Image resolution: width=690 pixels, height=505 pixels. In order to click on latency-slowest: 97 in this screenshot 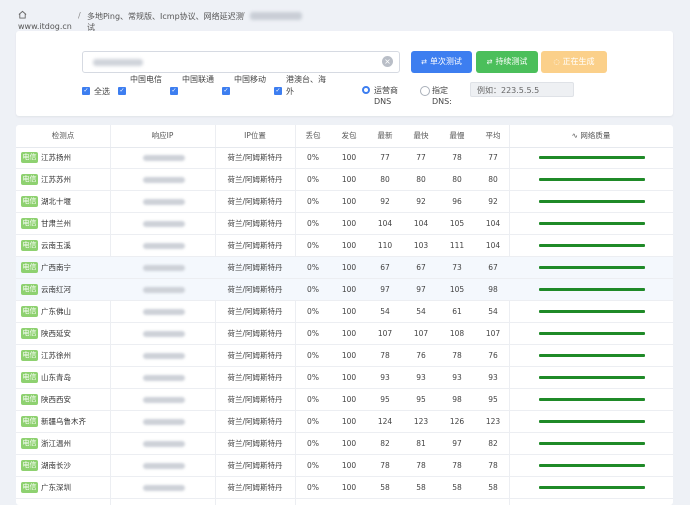, I will do `click(457, 443)`.